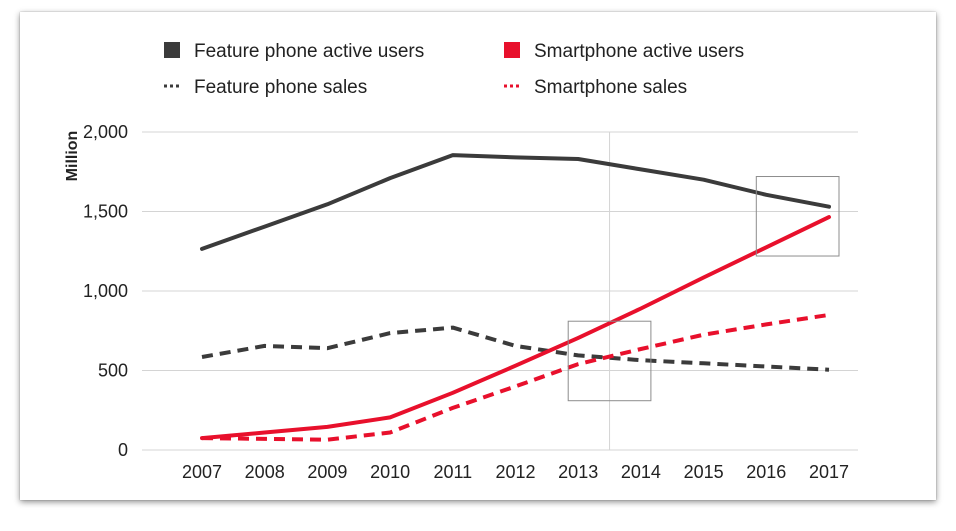 The height and width of the screenshot is (531, 956). I want to click on legend-item: Smartphone active users, so click(624, 51).